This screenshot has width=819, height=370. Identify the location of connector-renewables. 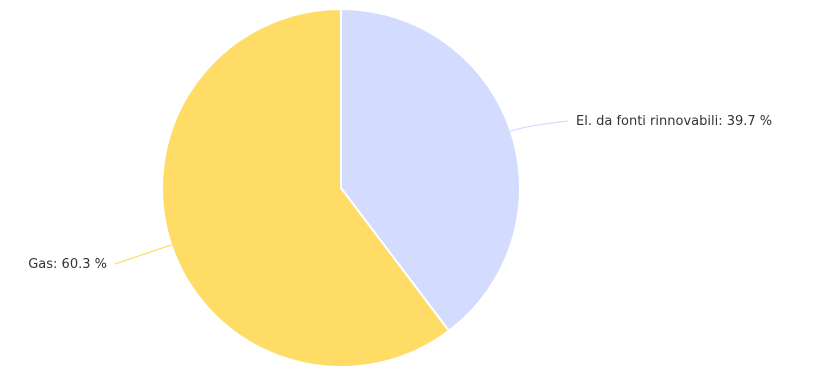
(538, 126).